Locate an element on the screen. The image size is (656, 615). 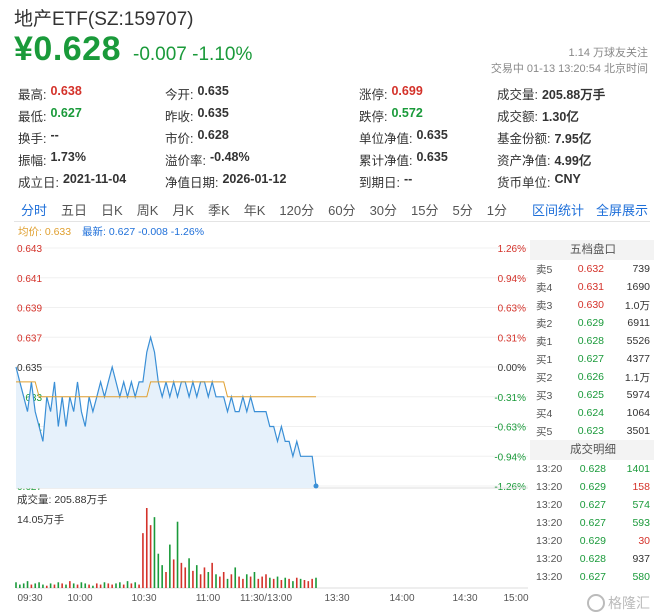
stat-label: 资产净值: is located at coordinates (524, 160).